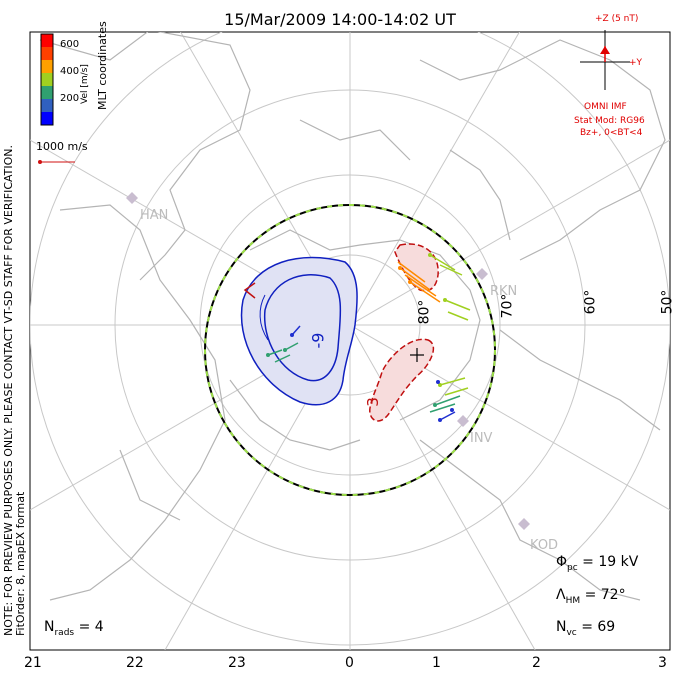  I want to click on mlt-tick-21: 21, so click(33, 663).